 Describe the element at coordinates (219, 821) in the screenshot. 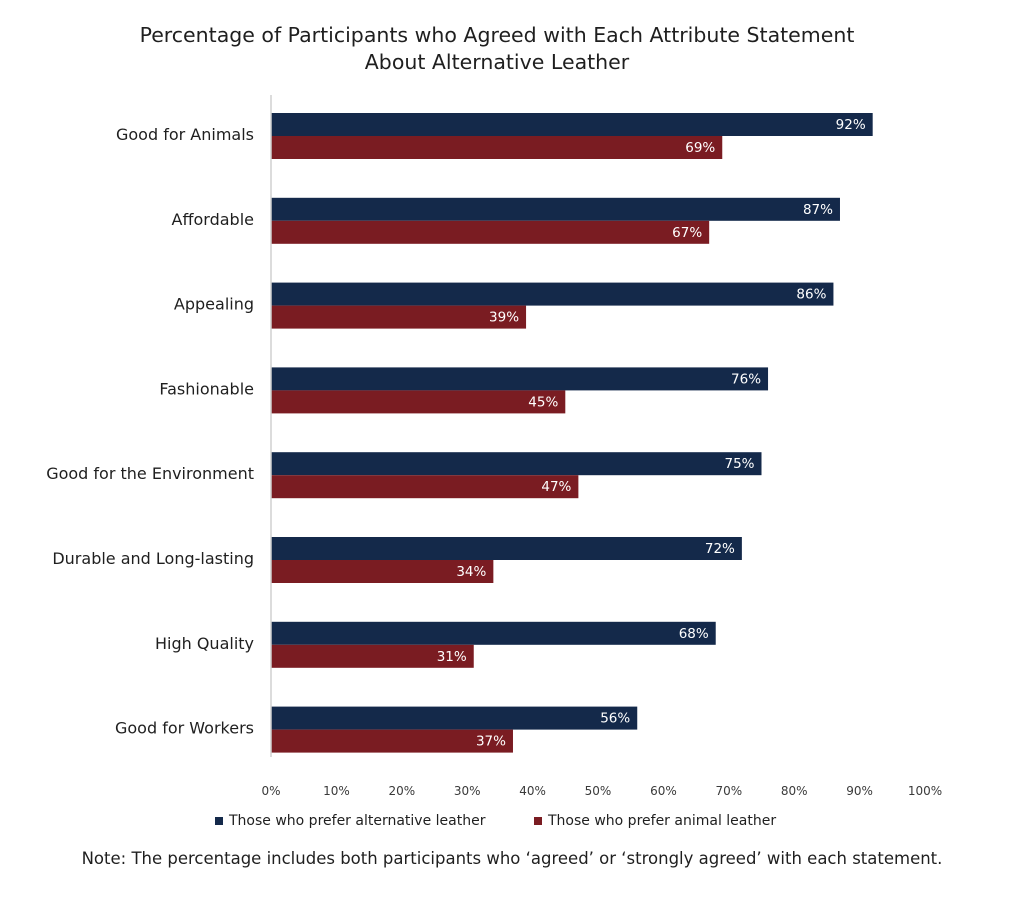

I see `legend-swatch-alternative-leather` at that location.